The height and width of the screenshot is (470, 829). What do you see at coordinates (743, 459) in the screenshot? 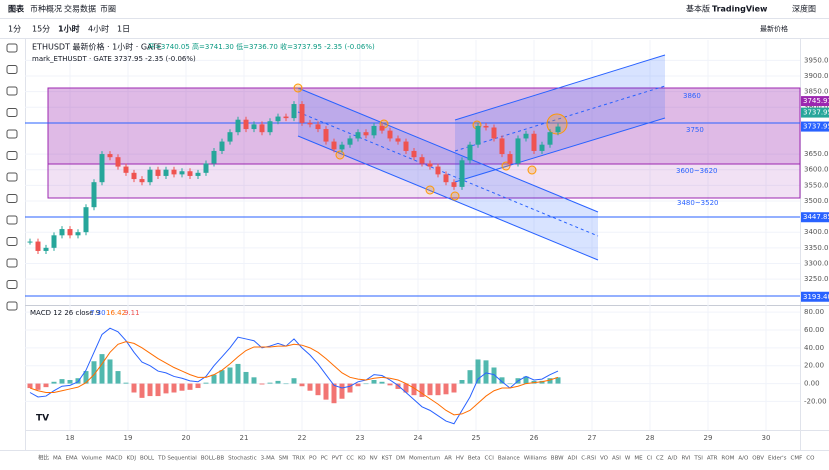
I see `indicator-button: A/O` at bounding box center [743, 459].